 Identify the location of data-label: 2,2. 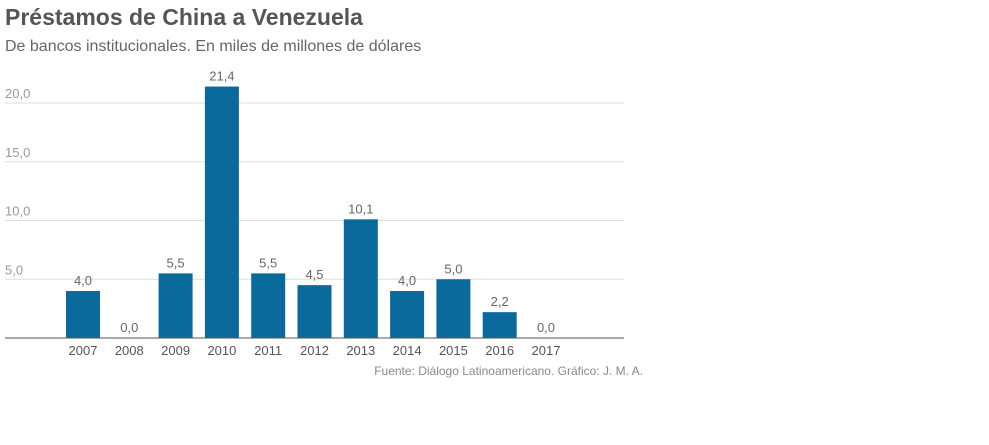
(500, 301).